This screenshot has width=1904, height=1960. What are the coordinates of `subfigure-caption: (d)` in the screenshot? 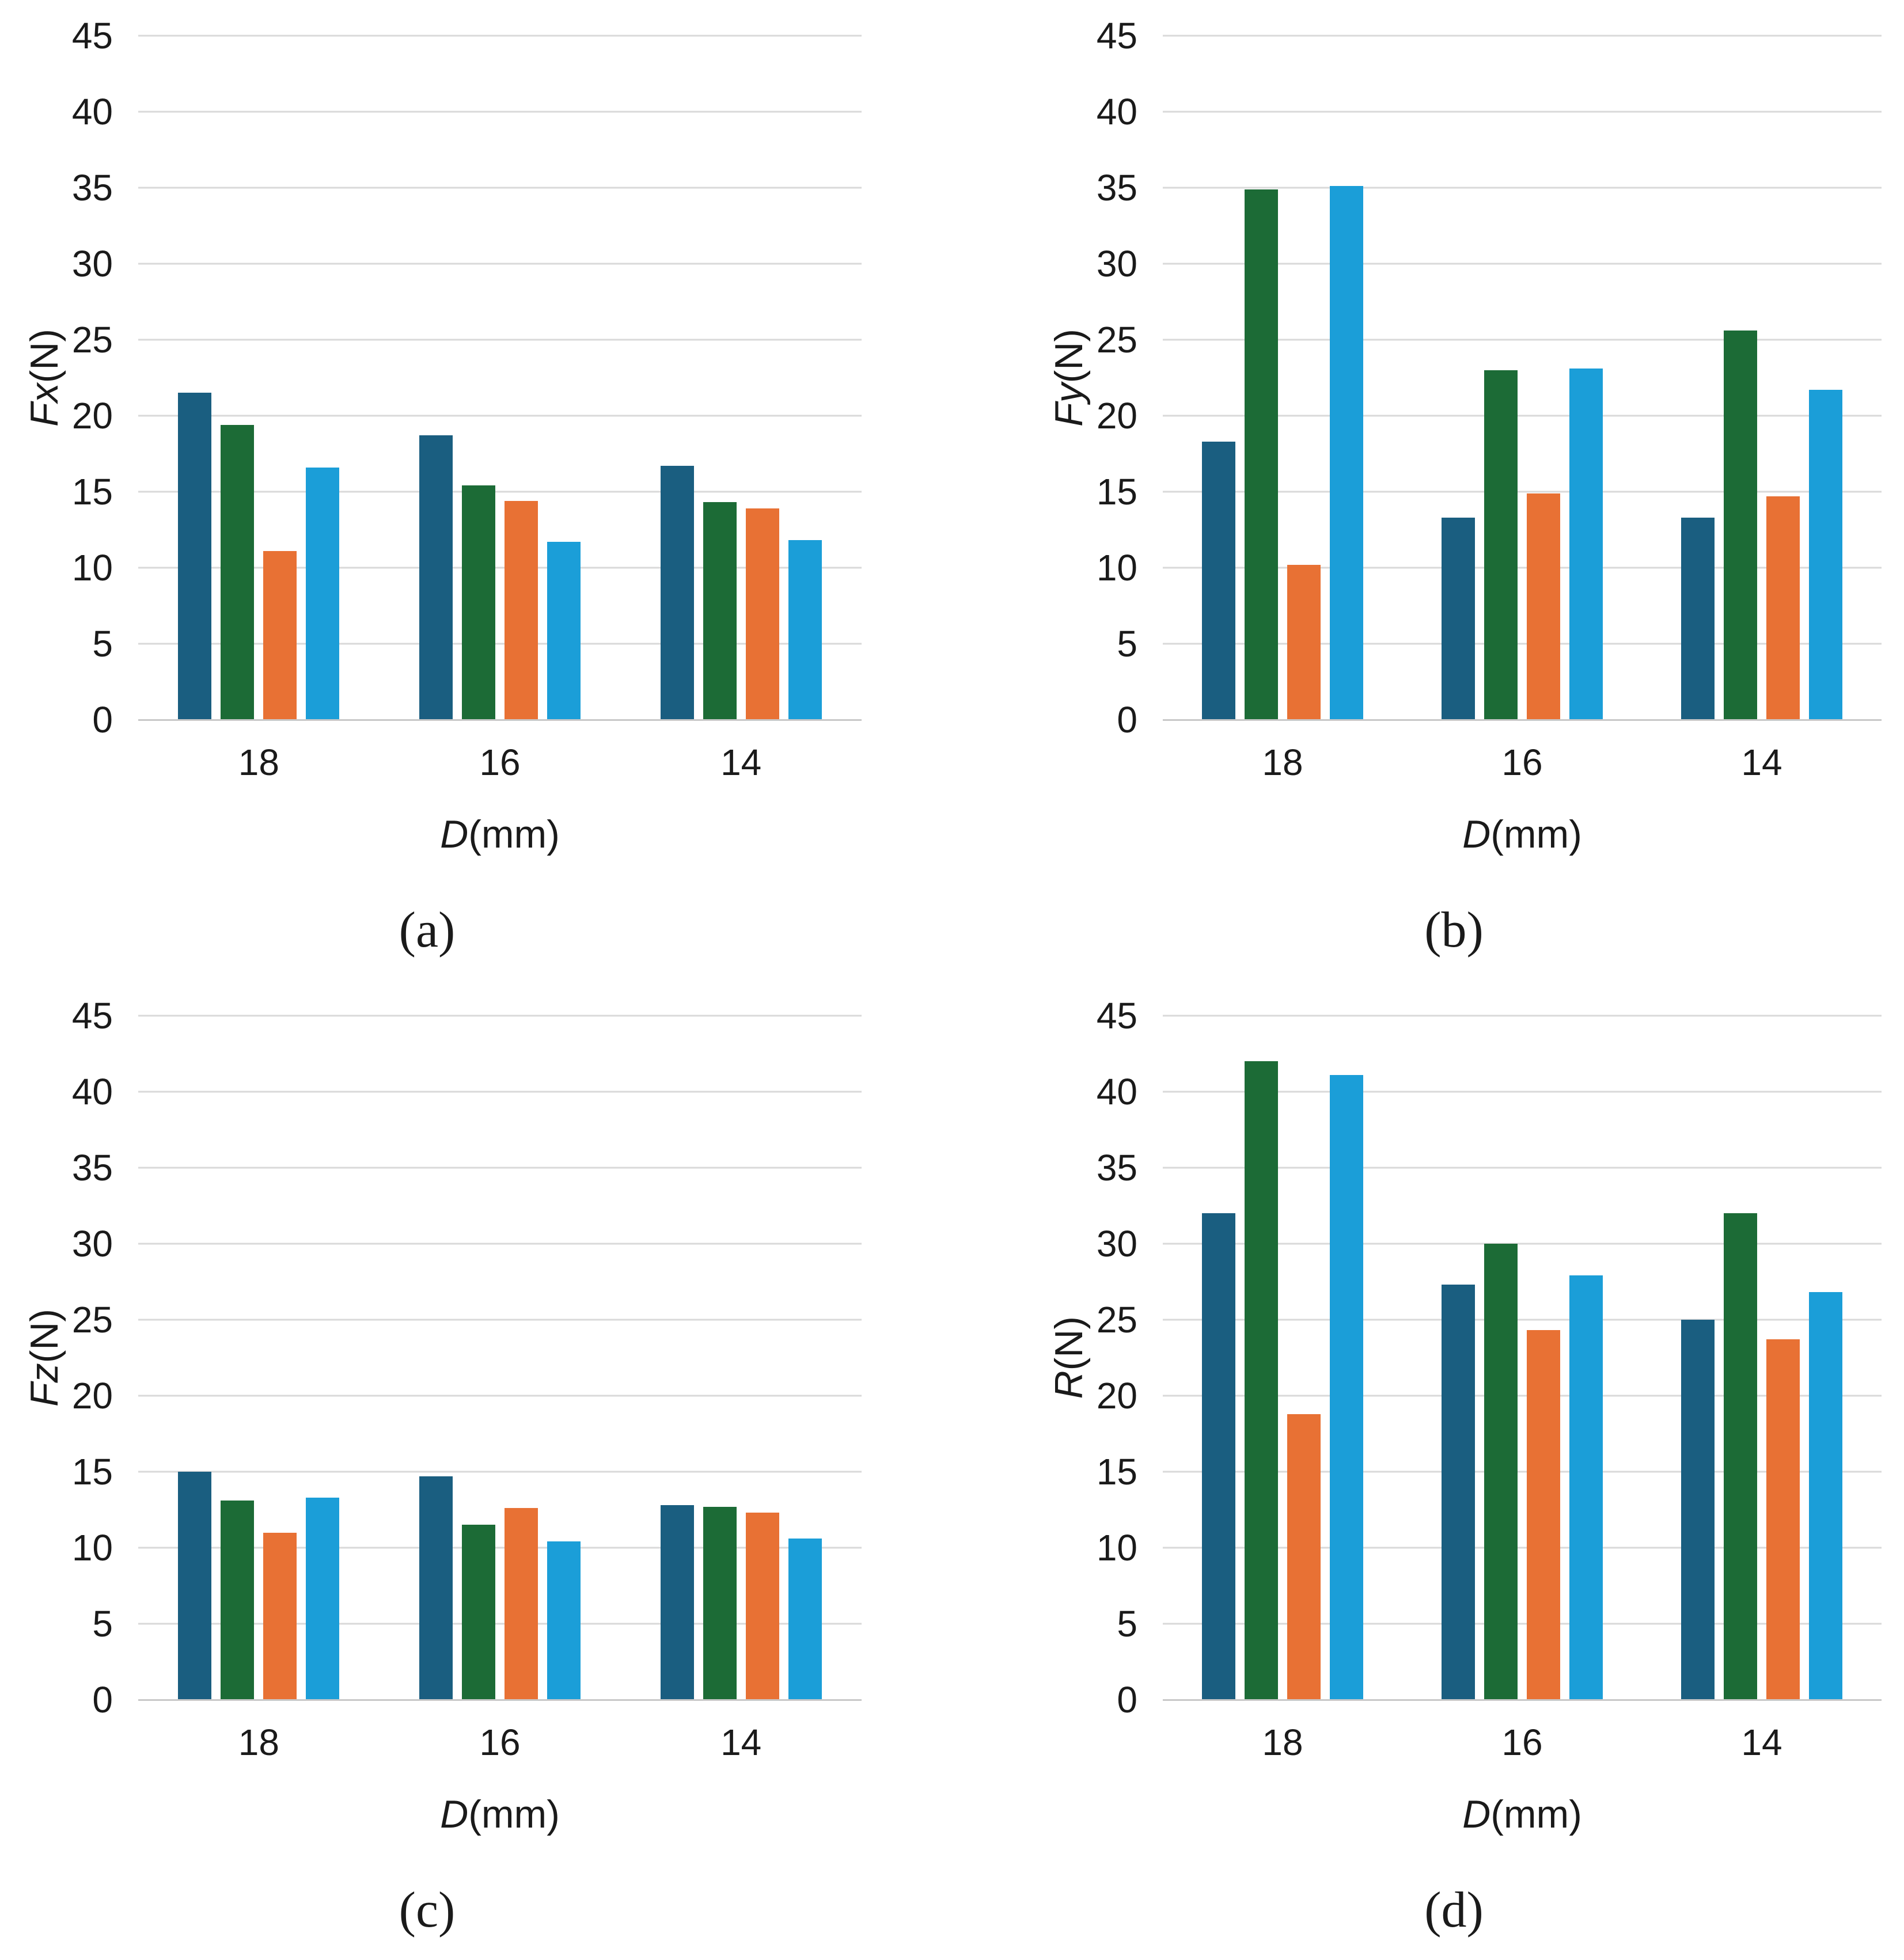 It's located at (1454, 1910).